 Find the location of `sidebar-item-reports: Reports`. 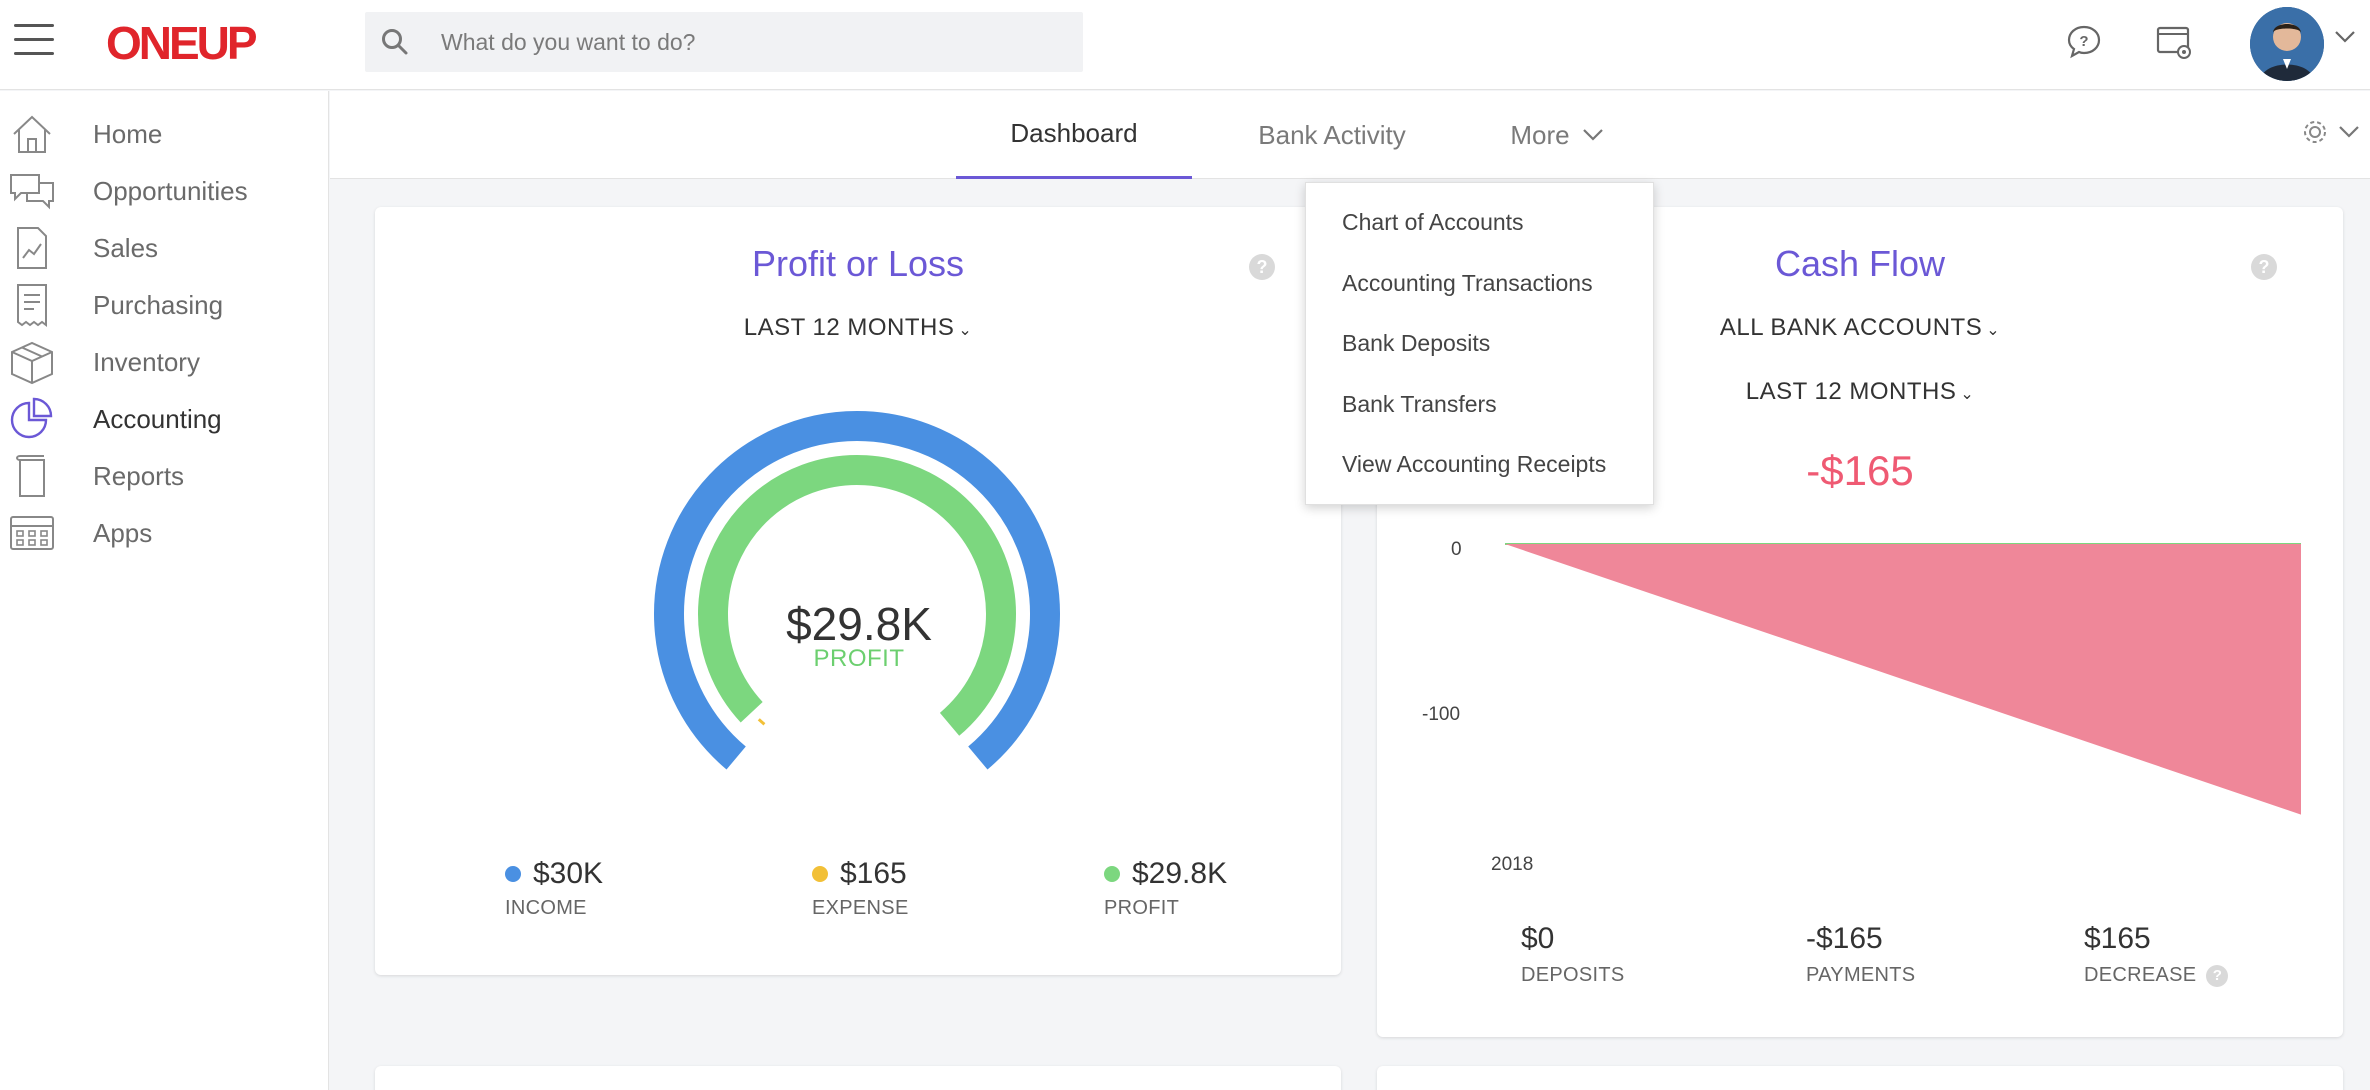

sidebar-item-reports: Reports is located at coordinates (164, 476).